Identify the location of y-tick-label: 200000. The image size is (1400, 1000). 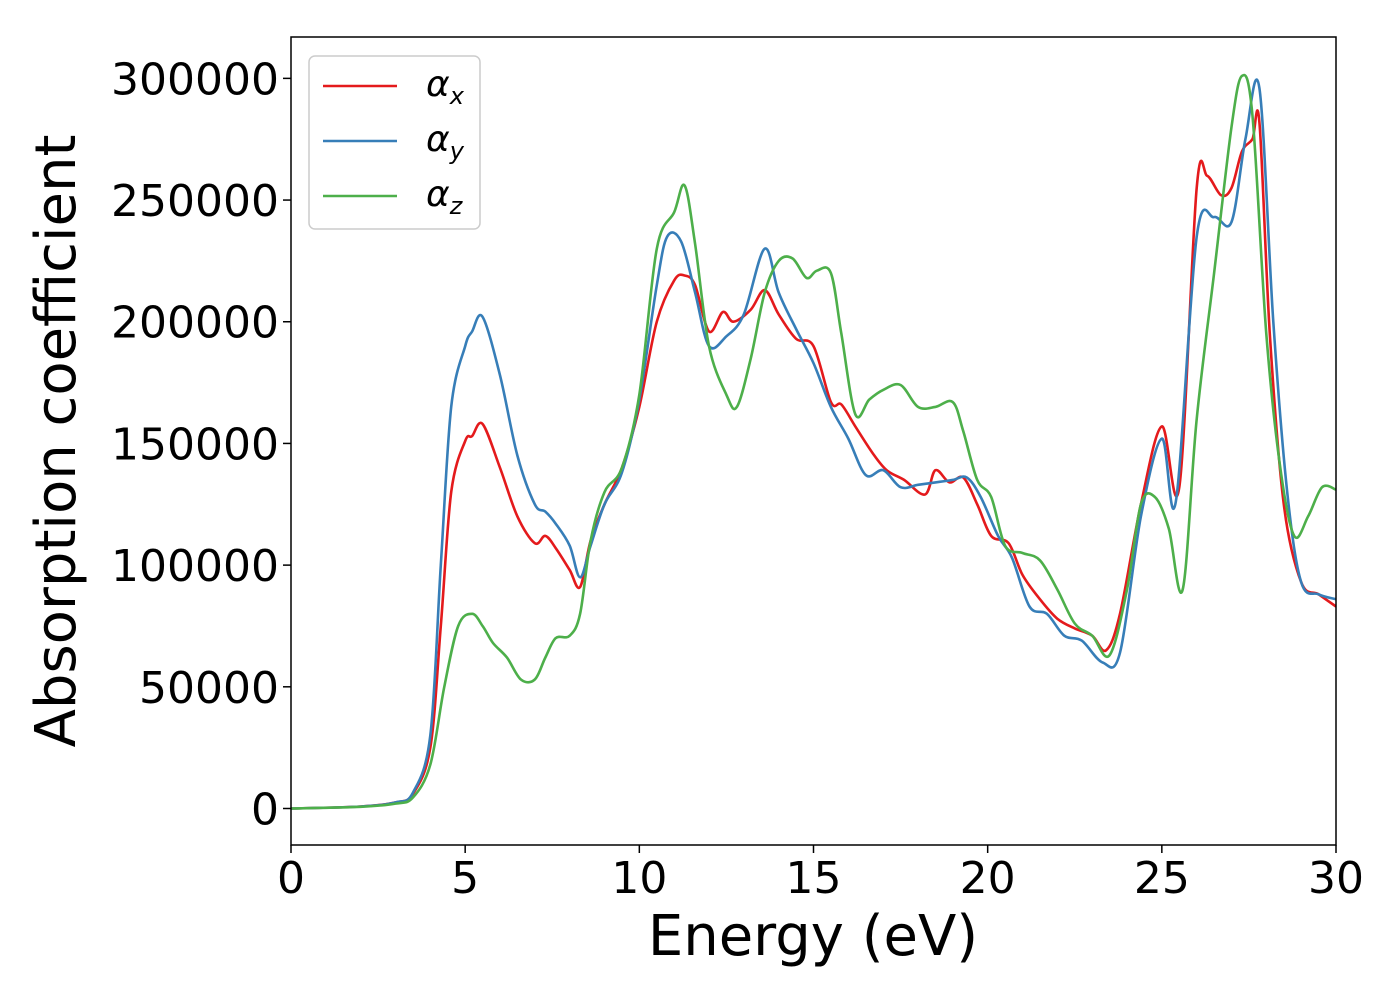
(195, 323).